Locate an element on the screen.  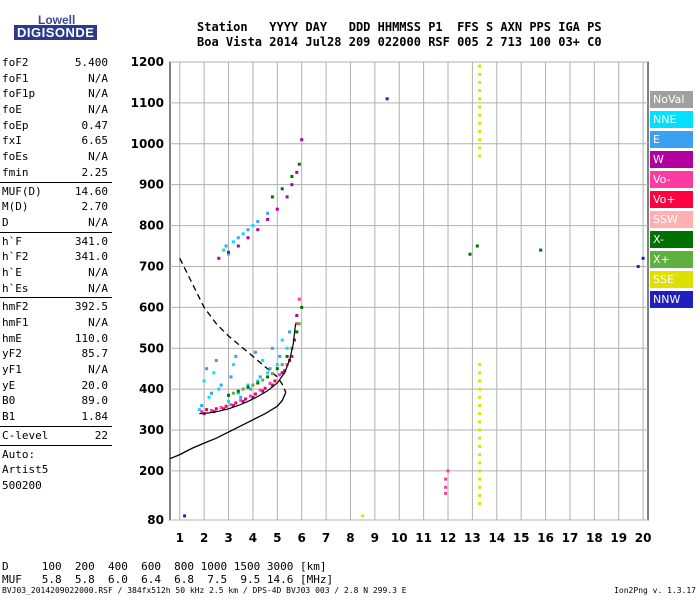
x-tick-label: 11 is located at coordinates (423, 538).